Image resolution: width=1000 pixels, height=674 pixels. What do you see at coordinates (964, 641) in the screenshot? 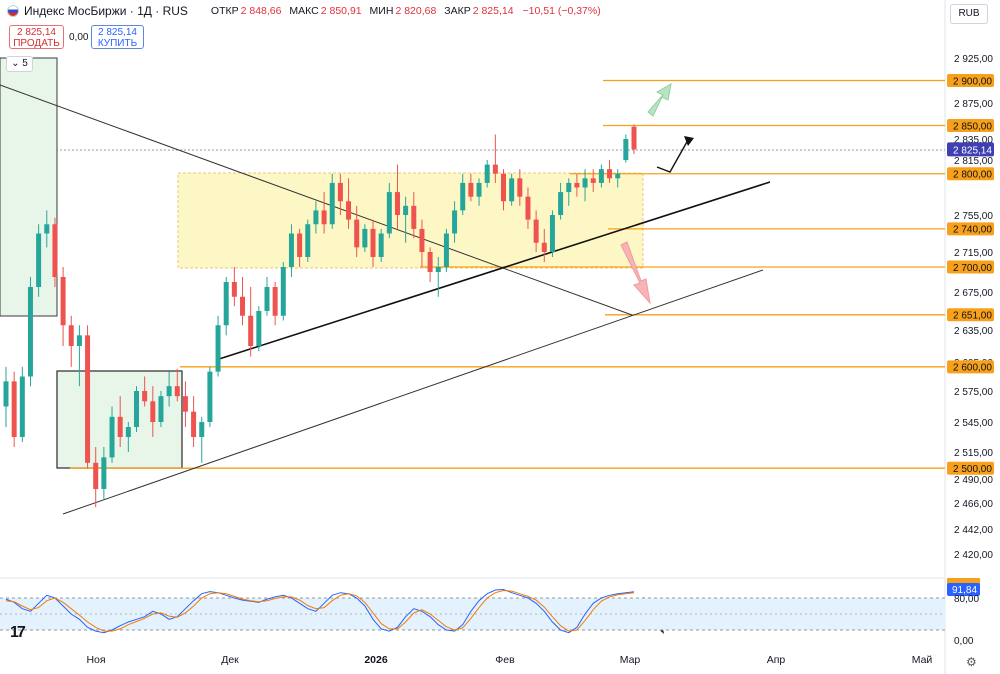
I see `stoch-axis-label: 0,00` at bounding box center [964, 641].